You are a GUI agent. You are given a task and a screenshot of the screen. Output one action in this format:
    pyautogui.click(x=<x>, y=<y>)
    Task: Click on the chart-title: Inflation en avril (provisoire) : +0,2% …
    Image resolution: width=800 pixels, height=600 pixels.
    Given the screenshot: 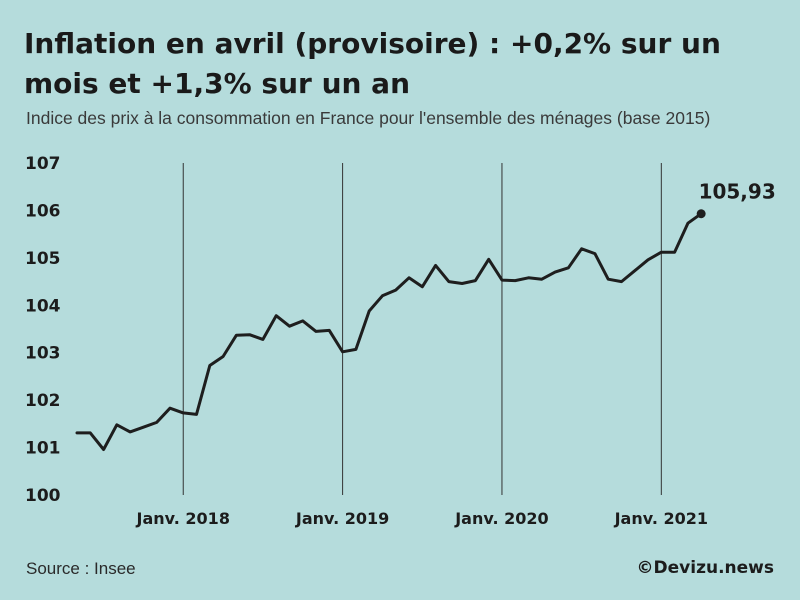 What is the action you would take?
    pyautogui.click(x=372, y=63)
    